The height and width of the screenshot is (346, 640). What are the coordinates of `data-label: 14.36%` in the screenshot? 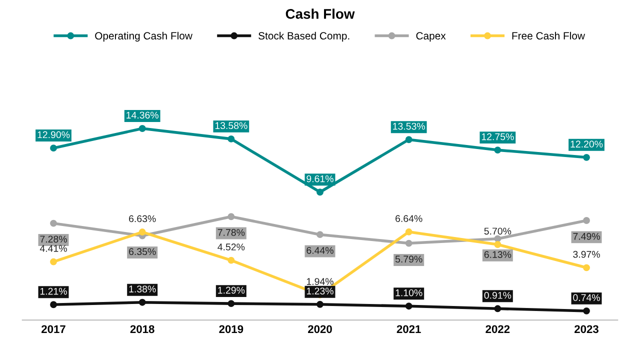 It's located at (142, 115).